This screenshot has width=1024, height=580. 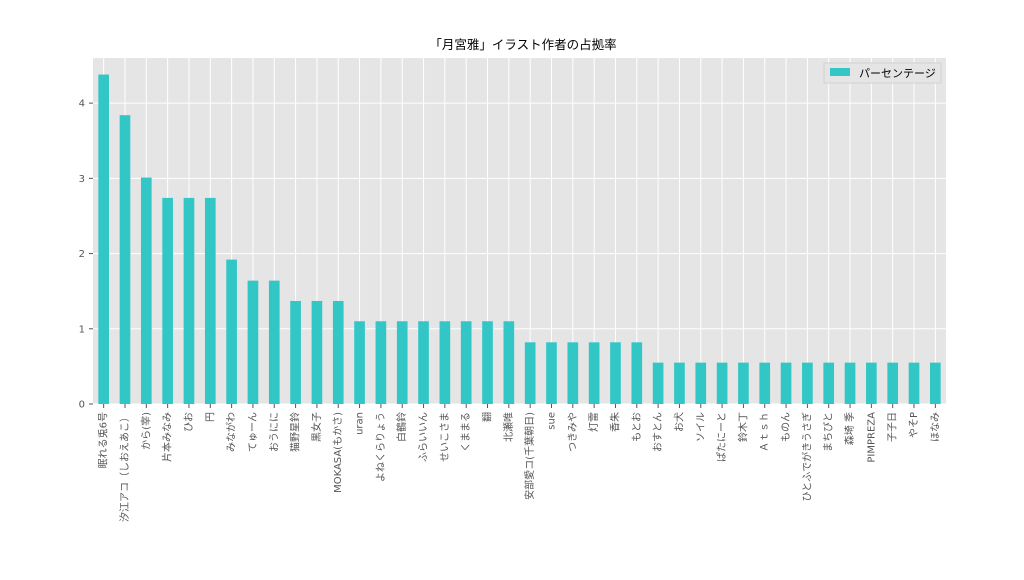 I want to click on y-tick-label: 0, so click(x=82, y=405).